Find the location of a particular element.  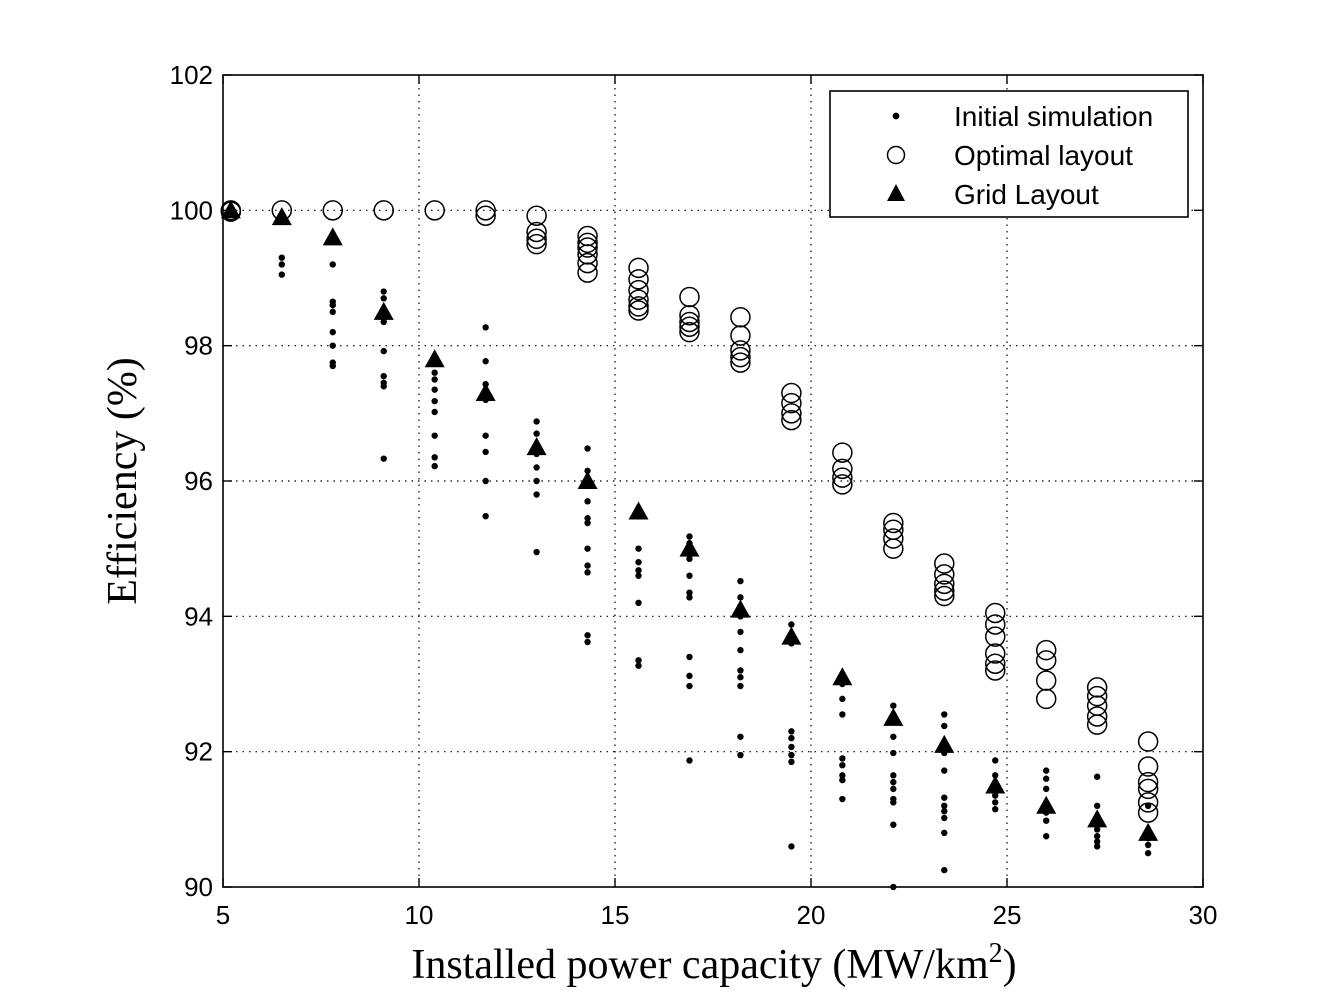

x-tick-label: 15 is located at coordinates (615, 915).